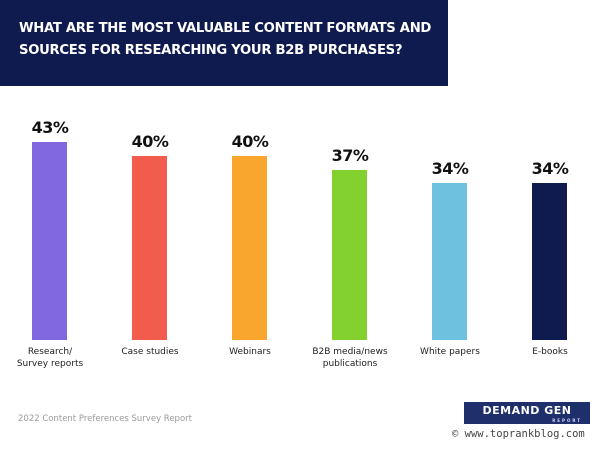 Image resolution: width=600 pixels, height=450 pixels. I want to click on category-label: Webinars, so click(250, 352).